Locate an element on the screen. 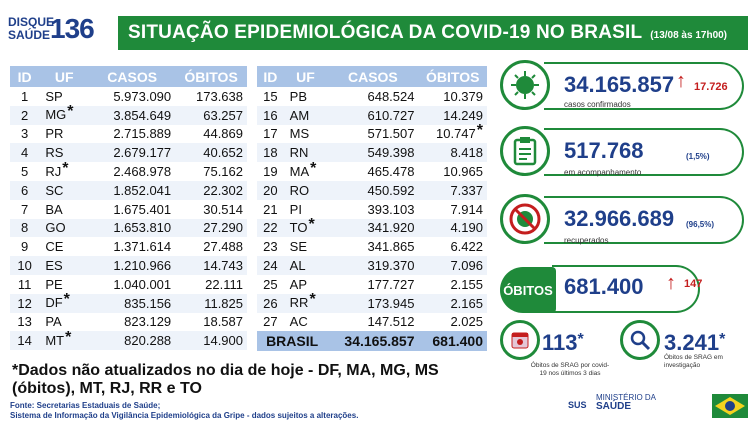 The width and height of the screenshot is (754, 424). cell-id: 6 is located at coordinates (25, 190).